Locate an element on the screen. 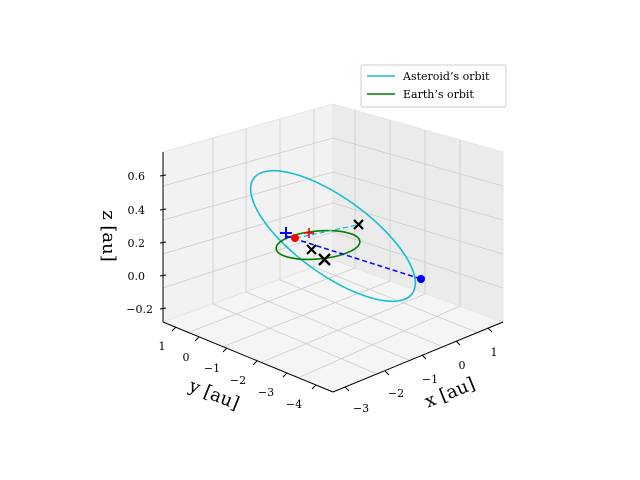 This screenshot has width=640, height=480. earth-orbit-line is located at coordinates (318, 245).